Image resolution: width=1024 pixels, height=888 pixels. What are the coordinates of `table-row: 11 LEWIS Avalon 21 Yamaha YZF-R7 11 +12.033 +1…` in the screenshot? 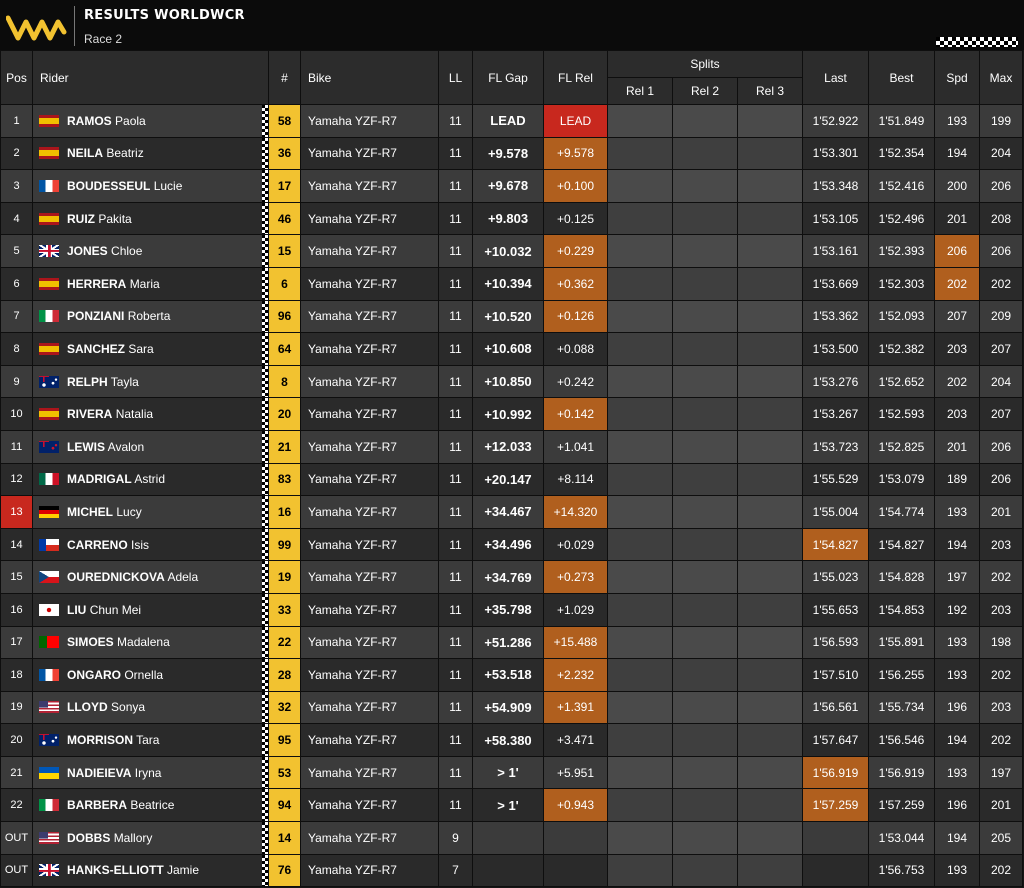 It's located at (512, 446).